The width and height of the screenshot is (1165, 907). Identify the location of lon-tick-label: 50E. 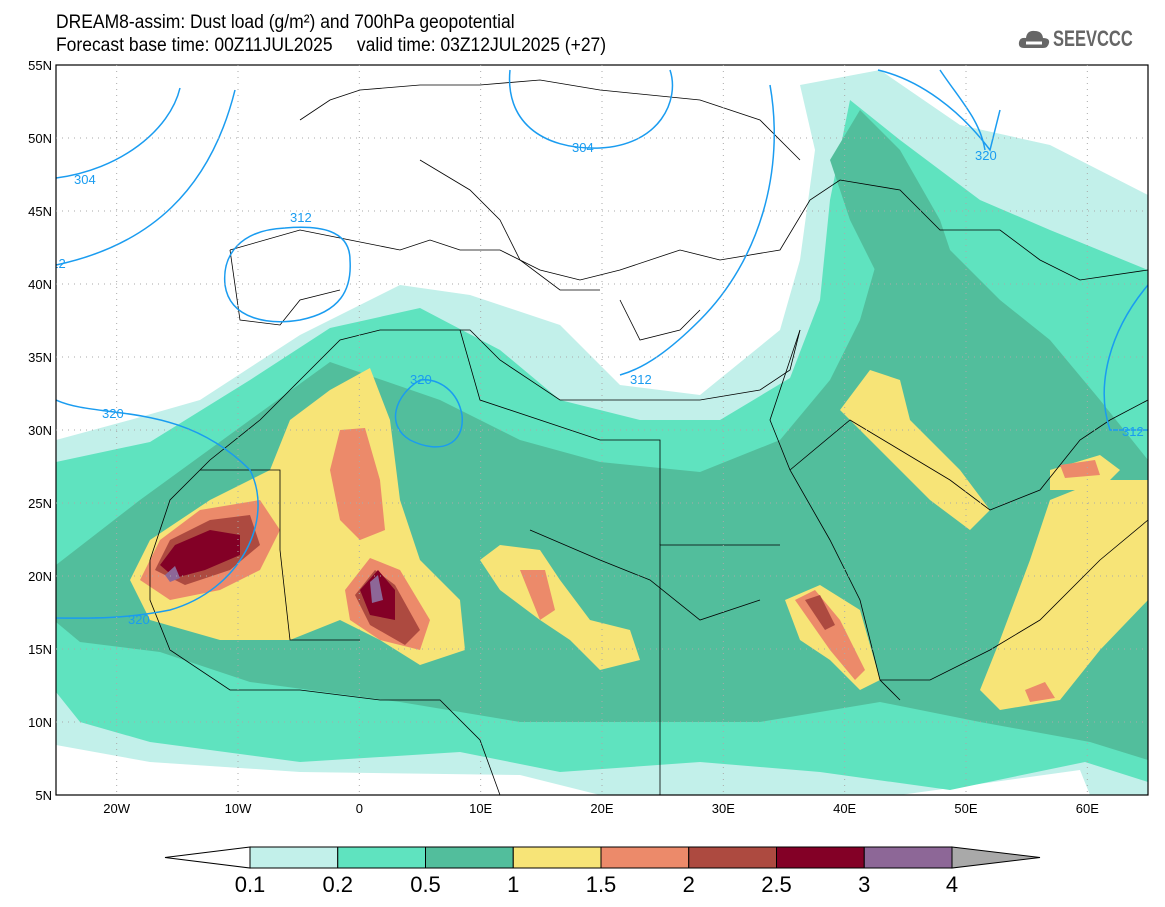
(965, 808).